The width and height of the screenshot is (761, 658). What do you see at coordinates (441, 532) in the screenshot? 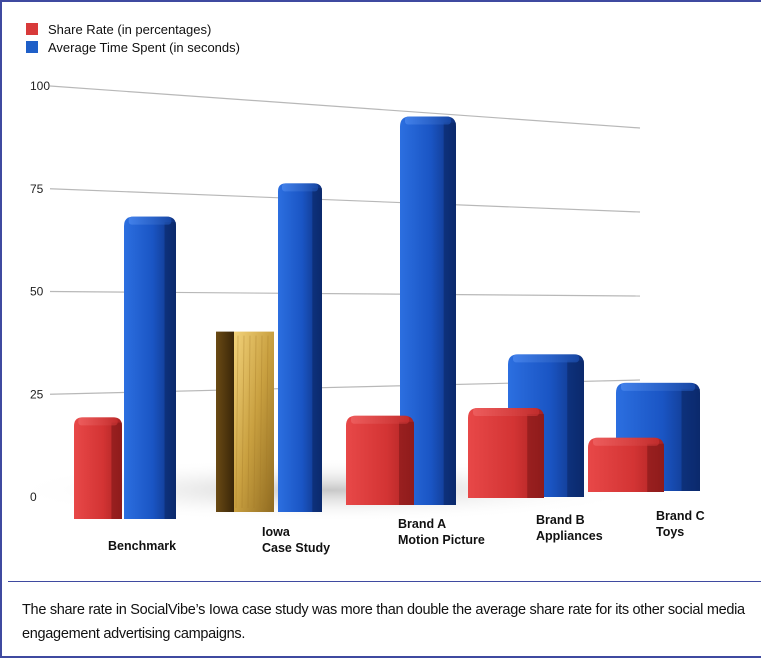
I see `category-label-2: Brand A Motion Picture` at bounding box center [441, 532].